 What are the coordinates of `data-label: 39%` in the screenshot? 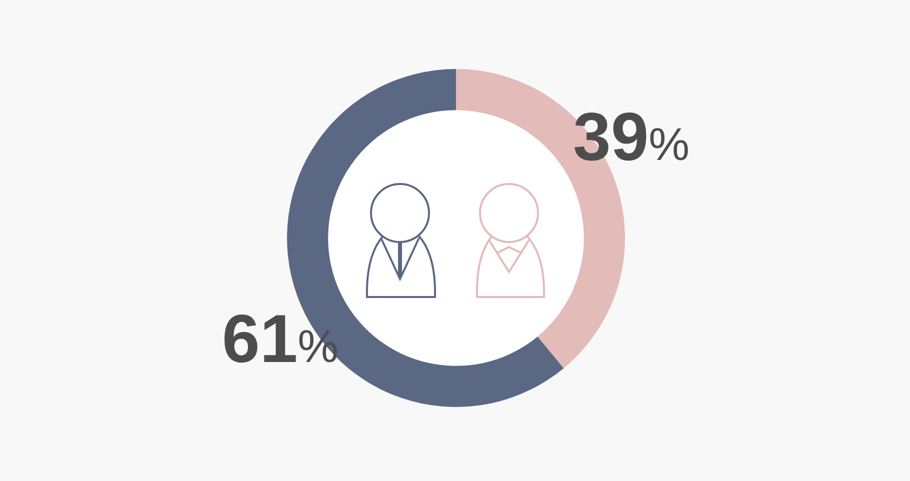 It's located at (631, 137).